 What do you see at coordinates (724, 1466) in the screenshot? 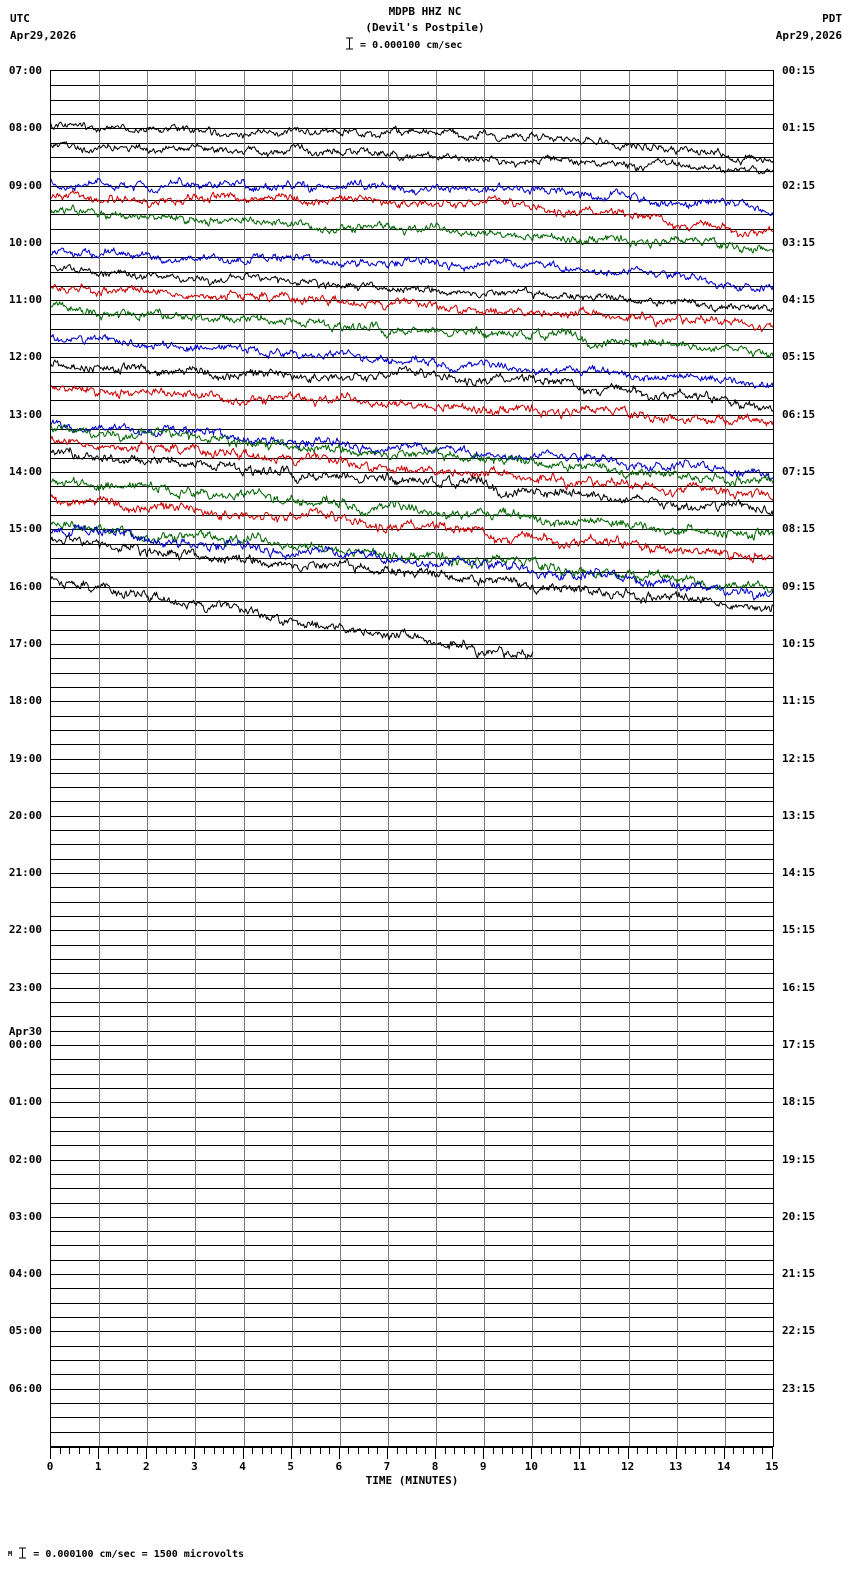
I see `x-tick-label-14: 14` at bounding box center [724, 1466].